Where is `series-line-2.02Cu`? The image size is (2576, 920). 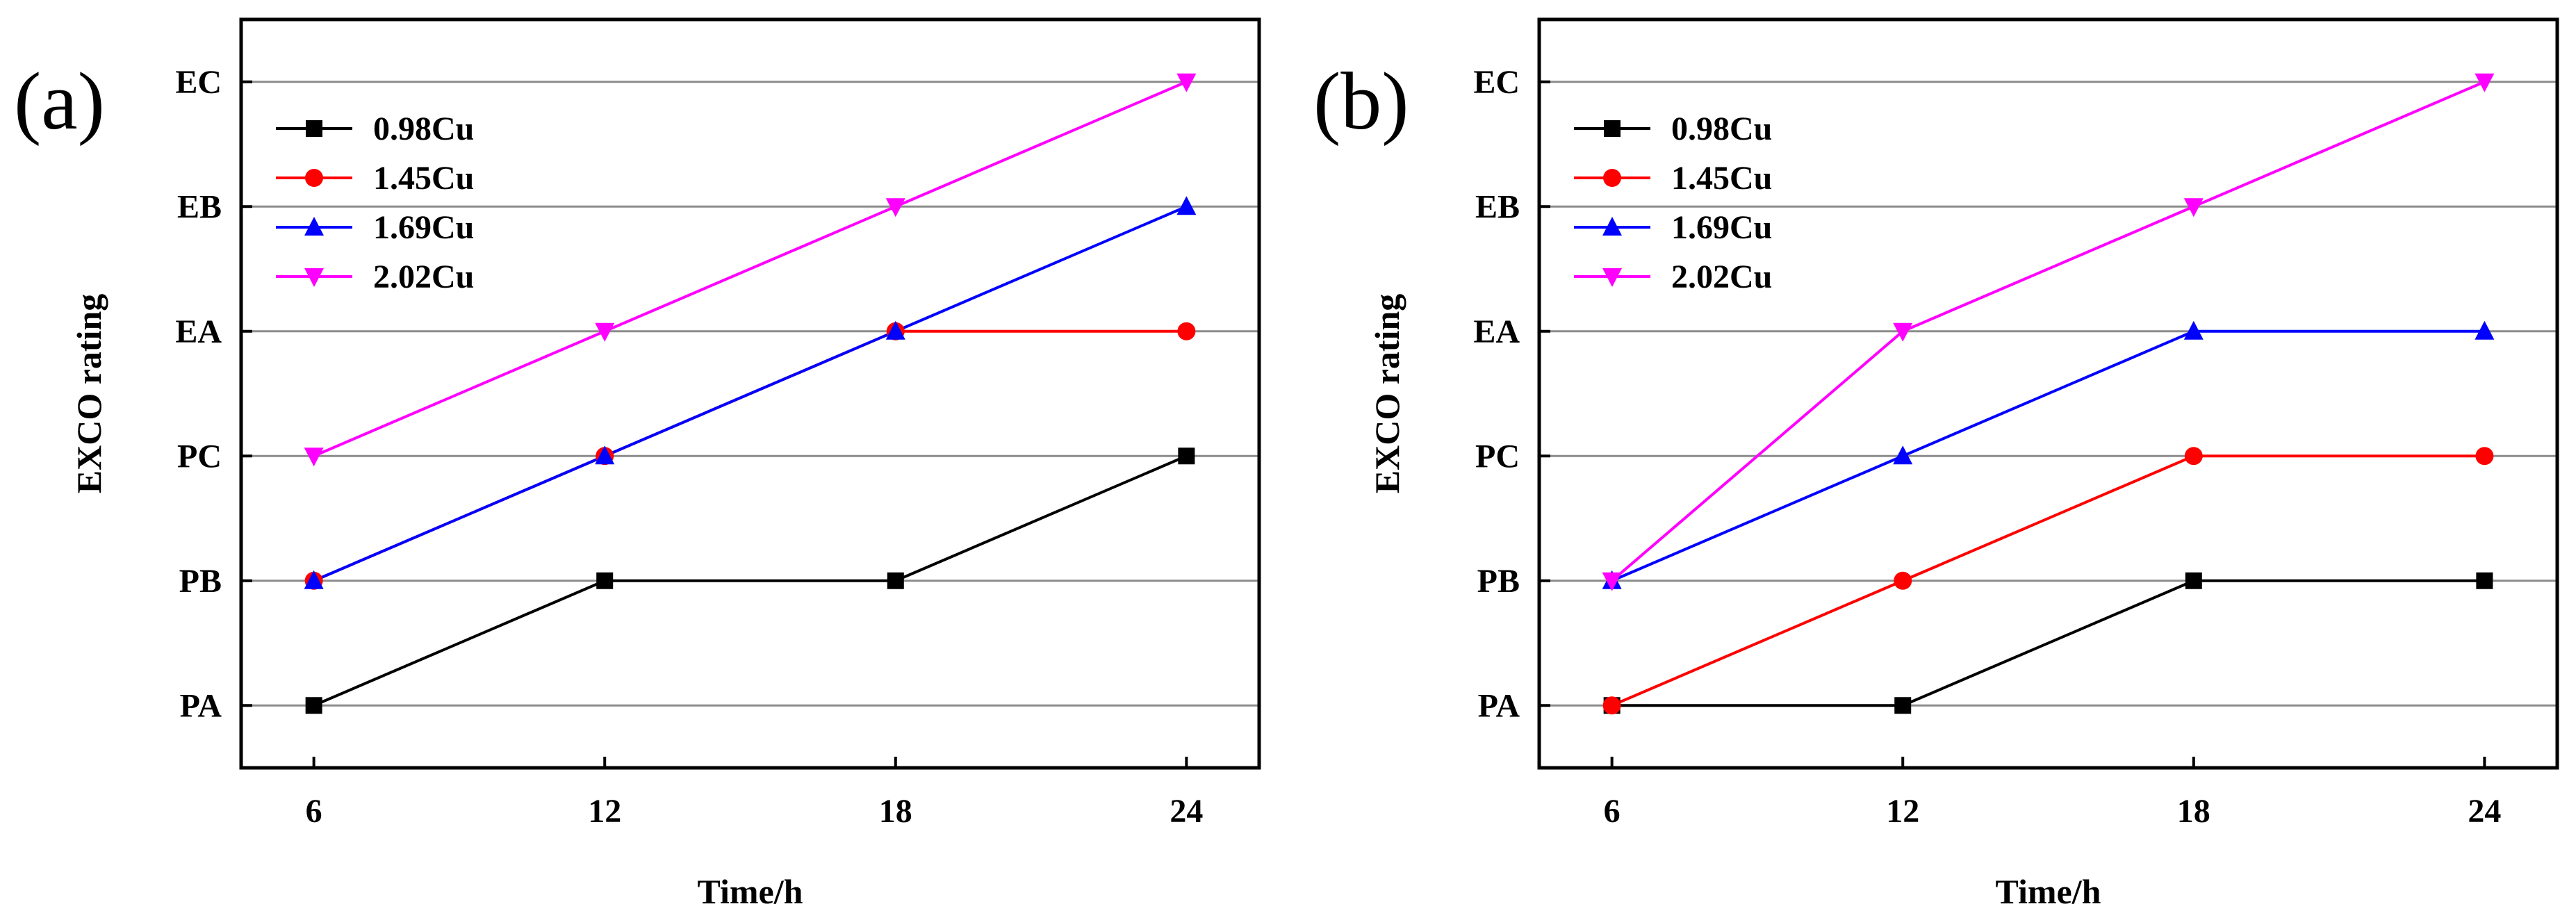
series-line-2.02Cu is located at coordinates (751, 269).